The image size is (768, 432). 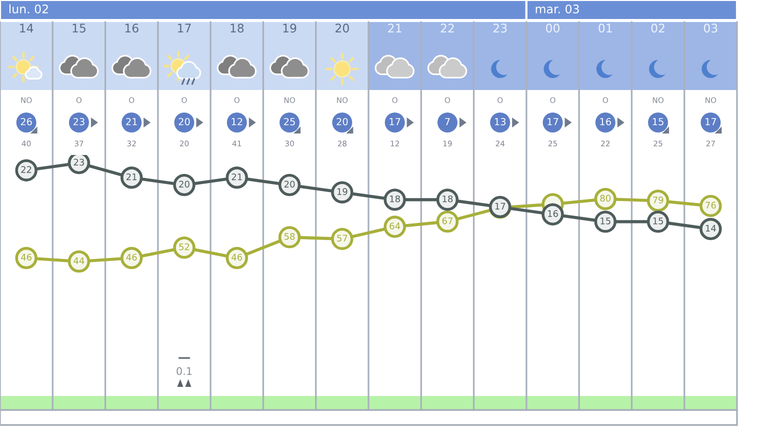 I want to click on data-label: 16, so click(x=553, y=213).